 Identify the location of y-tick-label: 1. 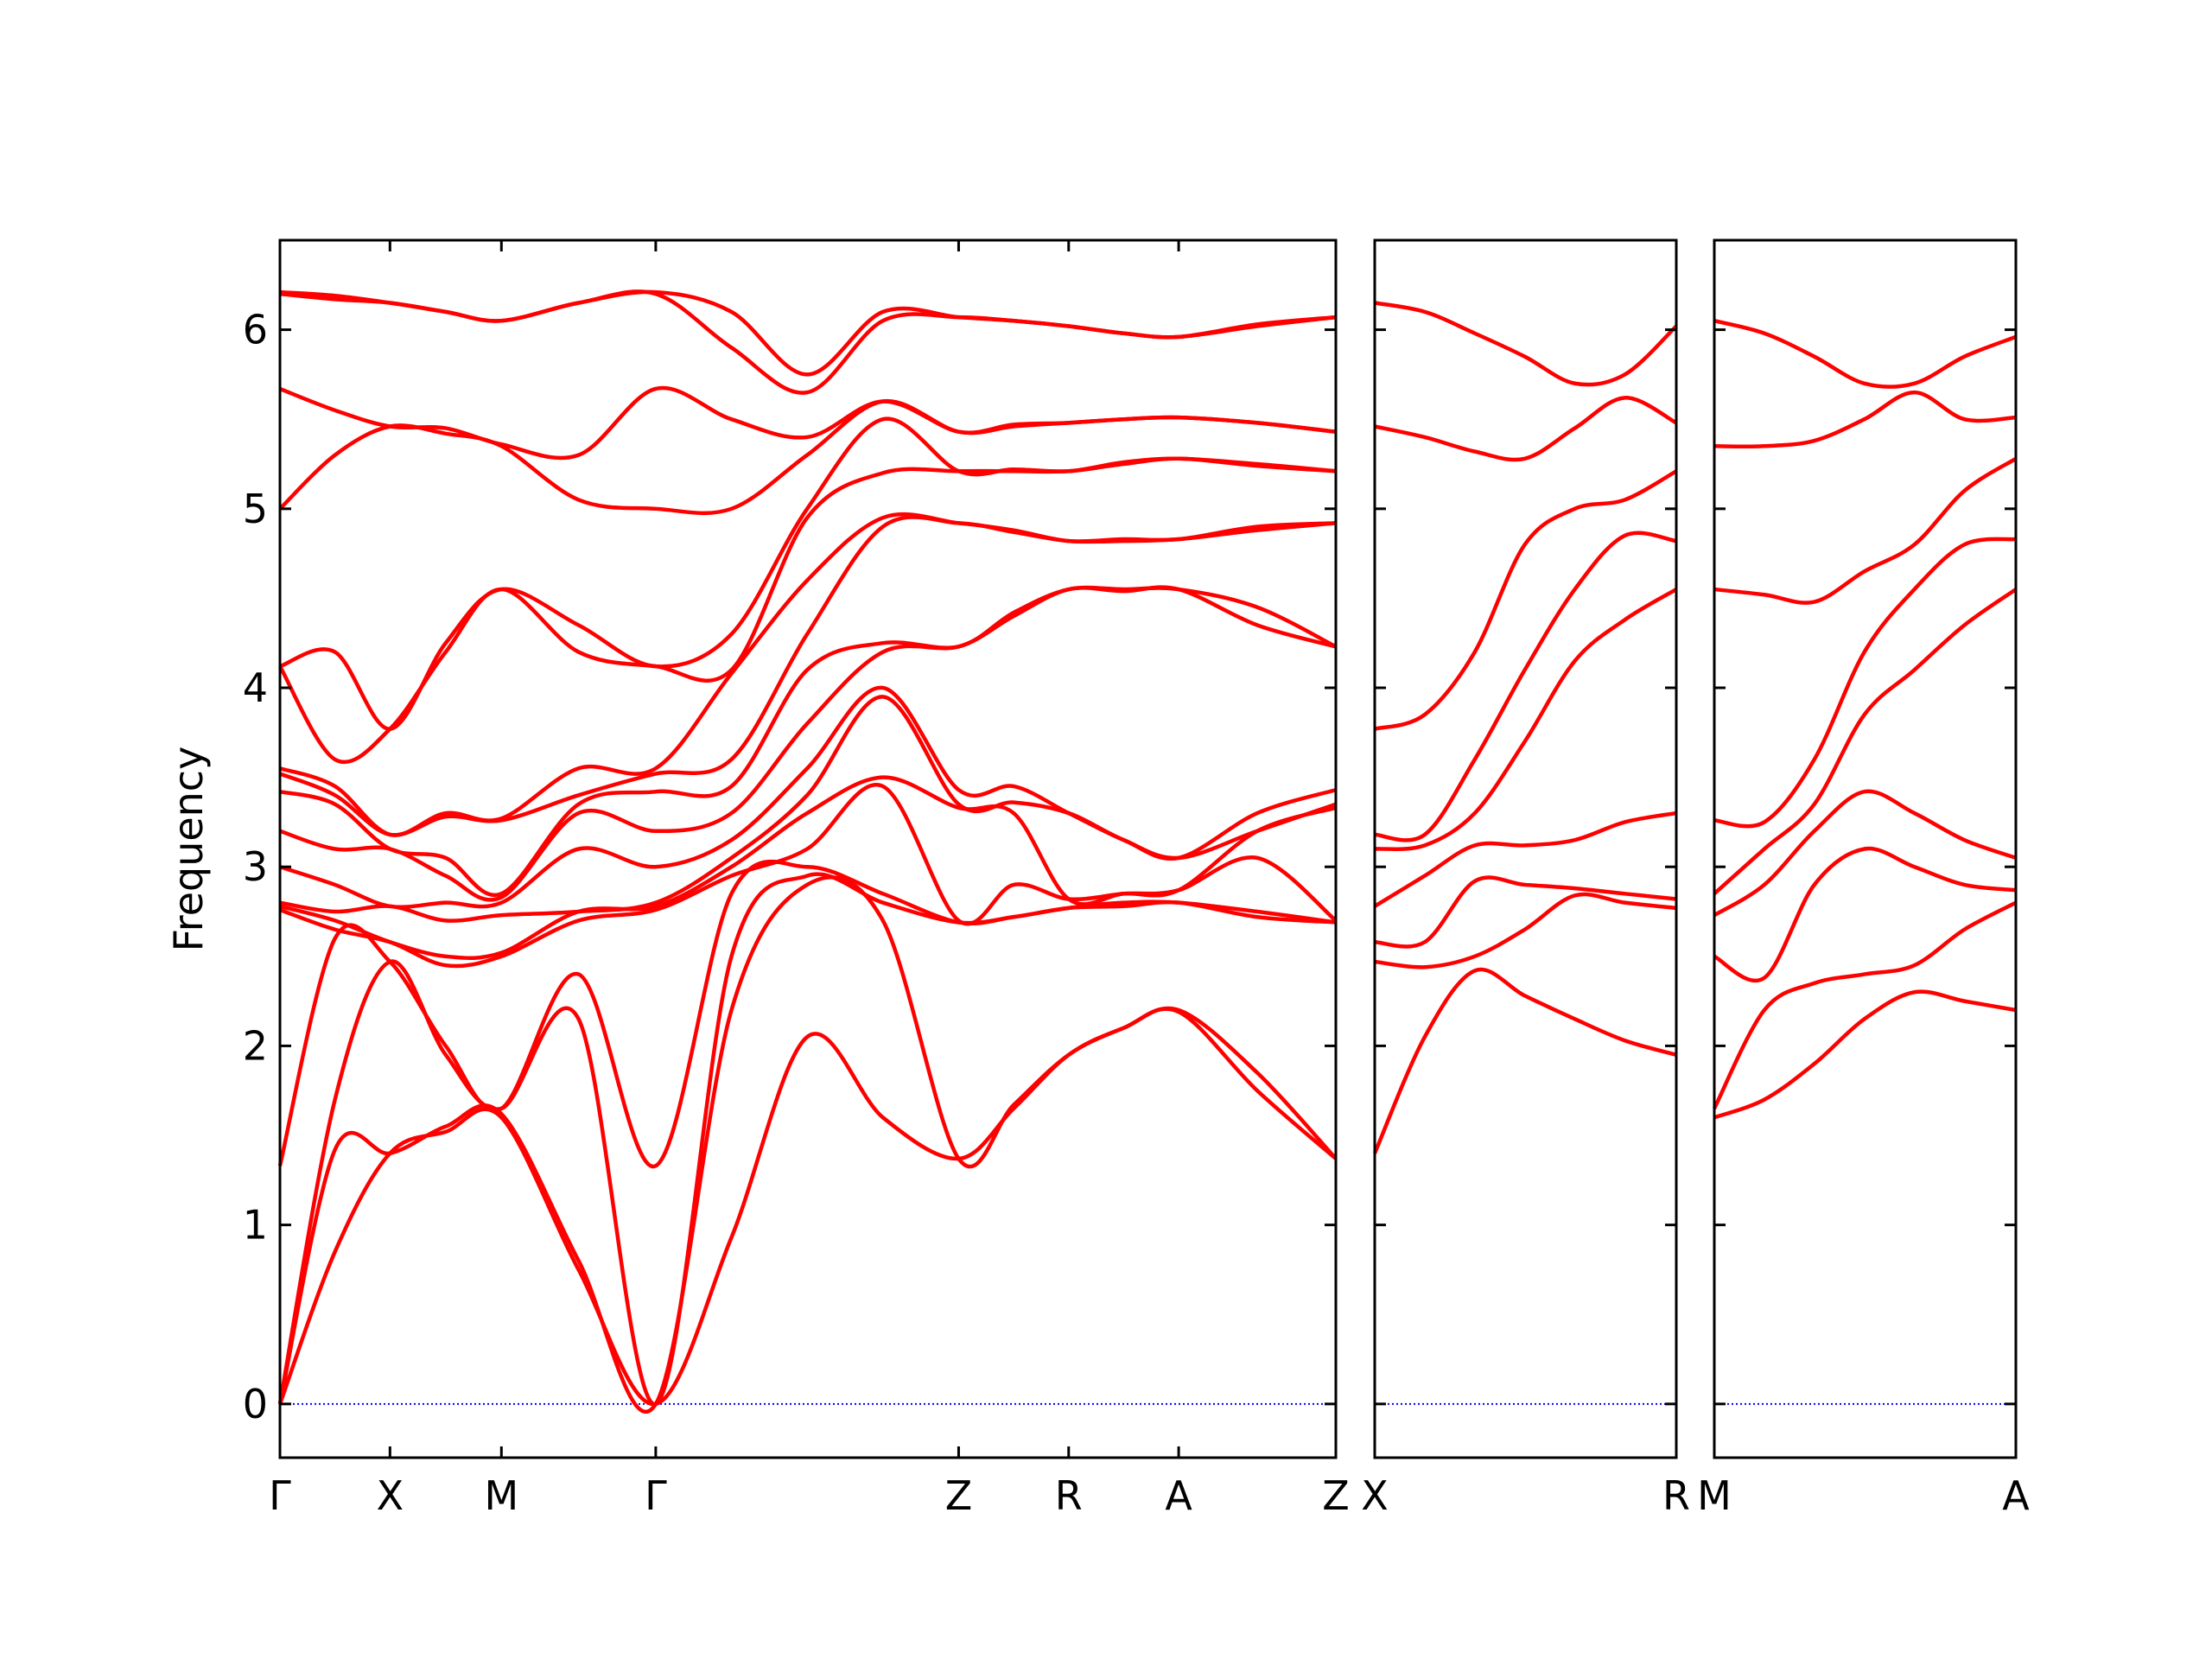
(255, 1225).